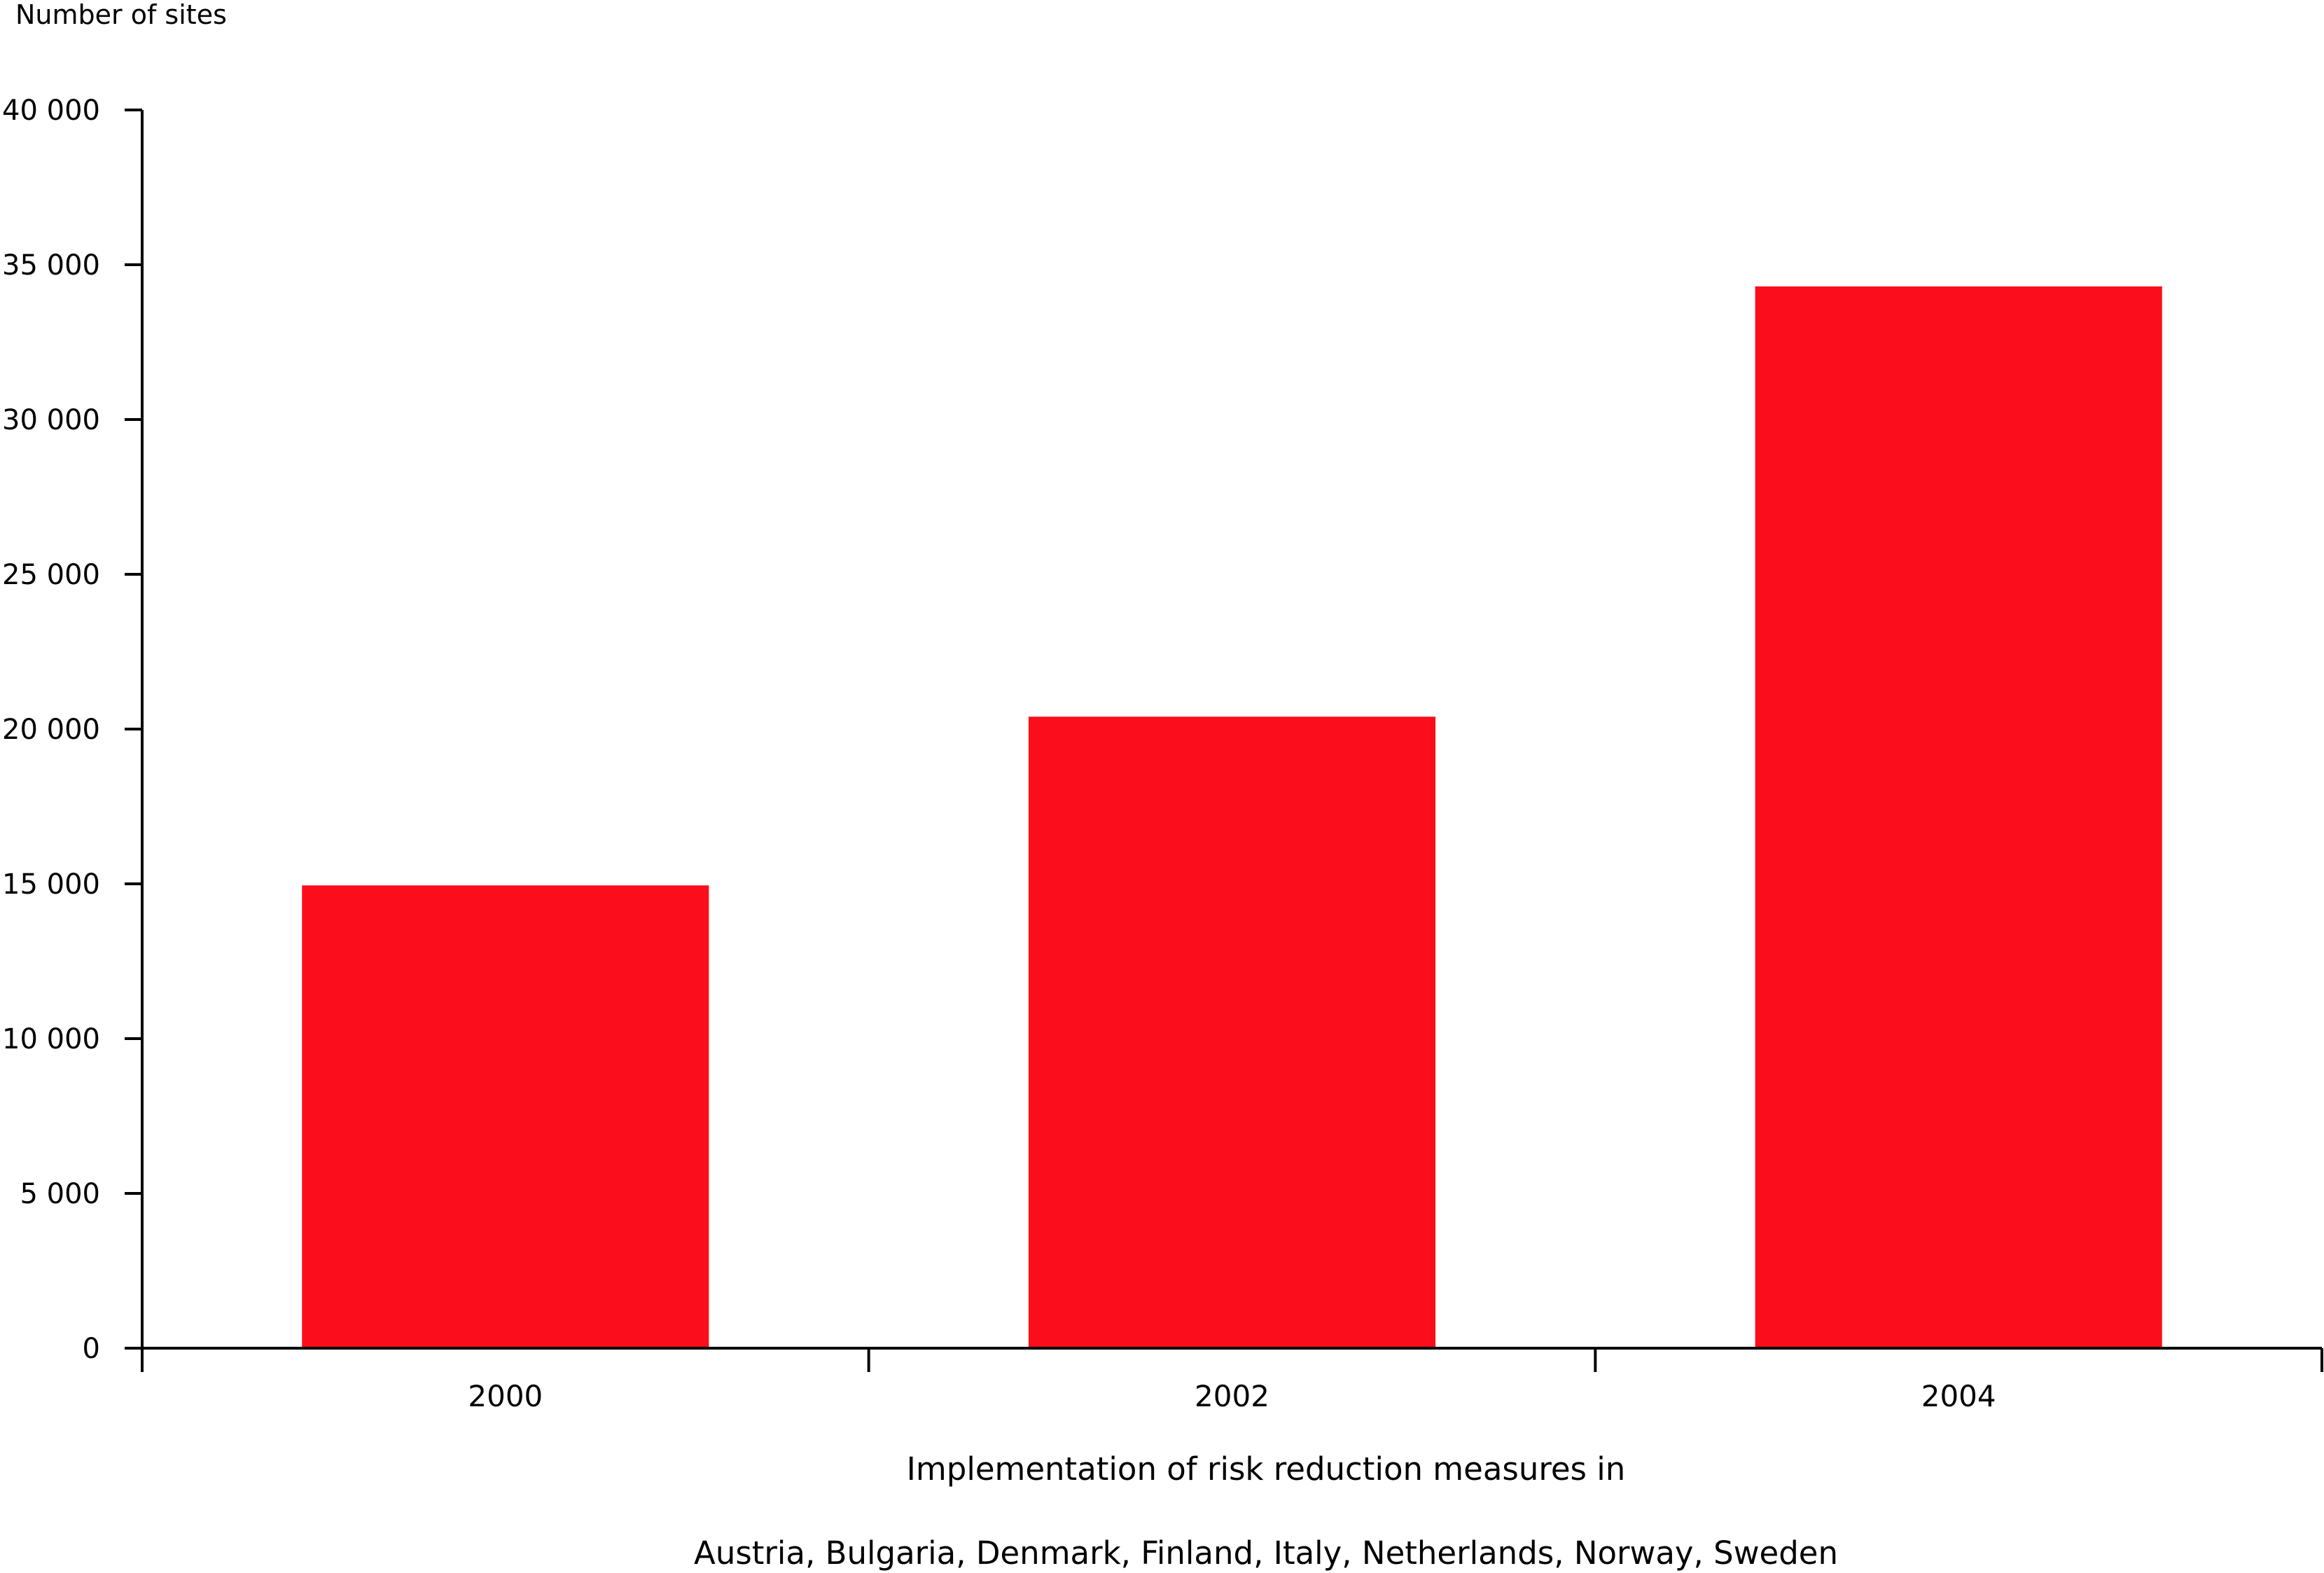  I want to click on bar-2002, so click(1232, 1032).